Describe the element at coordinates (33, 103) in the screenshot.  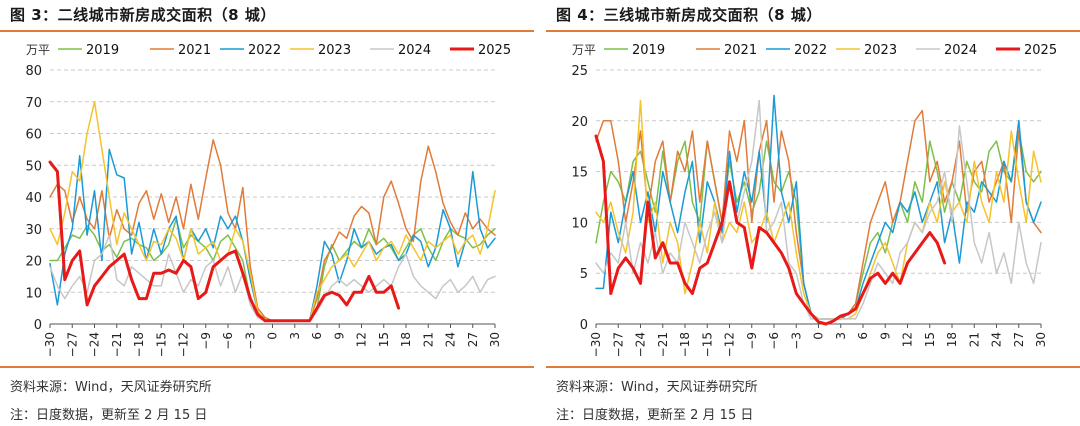
I see `y-tick-label: 70` at that location.